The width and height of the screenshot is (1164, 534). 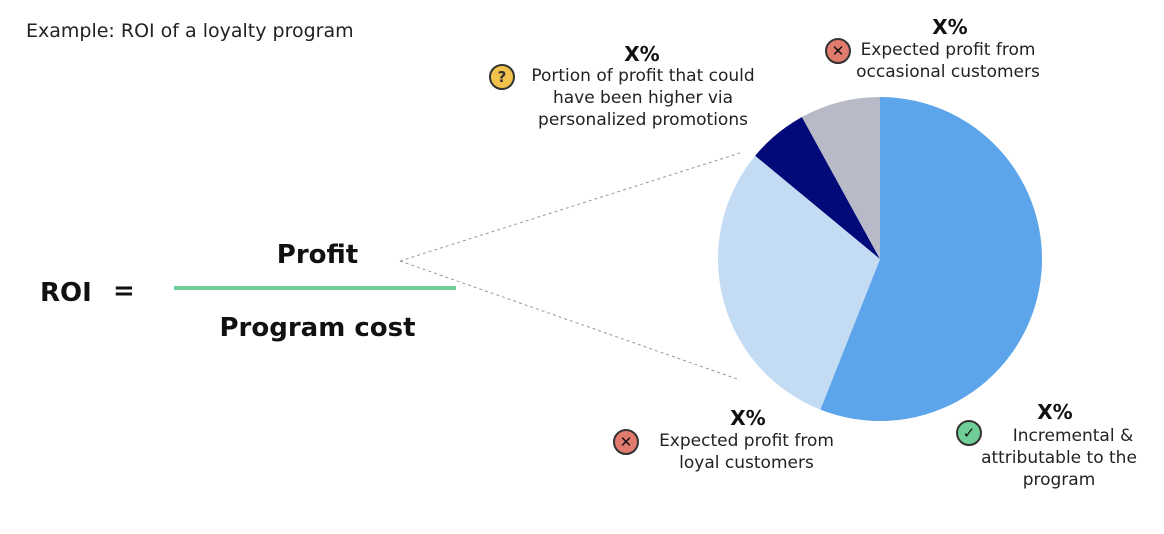 What do you see at coordinates (317, 328) in the screenshot?
I see `denominator-program-cost: Program cost` at bounding box center [317, 328].